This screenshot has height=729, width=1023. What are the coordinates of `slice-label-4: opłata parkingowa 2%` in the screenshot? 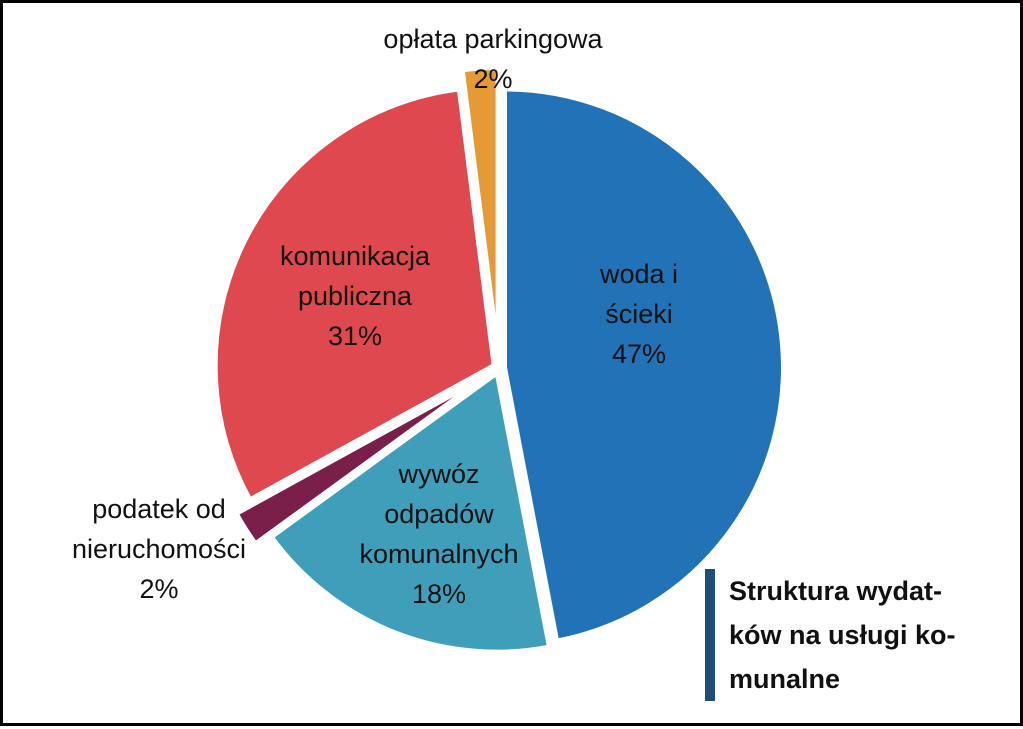 It's located at (493, 59).